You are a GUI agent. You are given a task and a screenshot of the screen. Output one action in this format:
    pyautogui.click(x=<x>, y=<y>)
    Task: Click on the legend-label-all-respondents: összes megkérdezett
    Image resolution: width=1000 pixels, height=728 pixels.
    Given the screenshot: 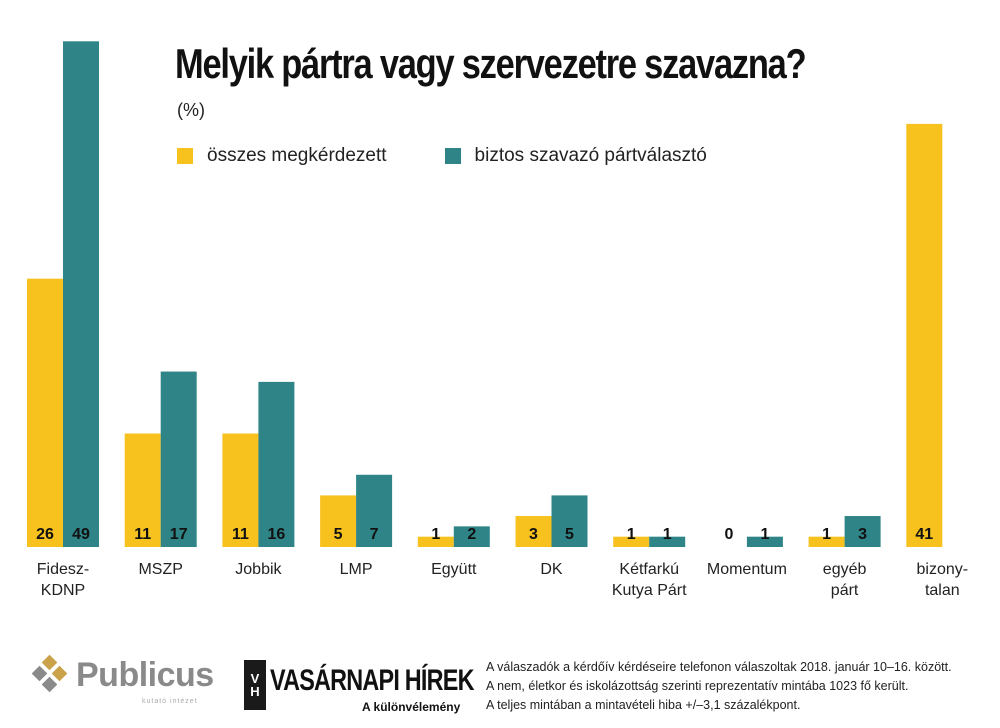 What is the action you would take?
    pyautogui.click(x=297, y=155)
    